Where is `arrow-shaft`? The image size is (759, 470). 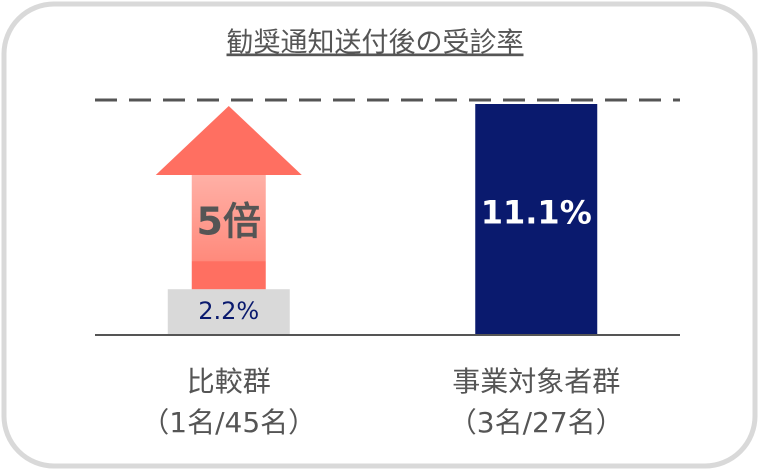 arrow-shaft is located at coordinates (228, 232).